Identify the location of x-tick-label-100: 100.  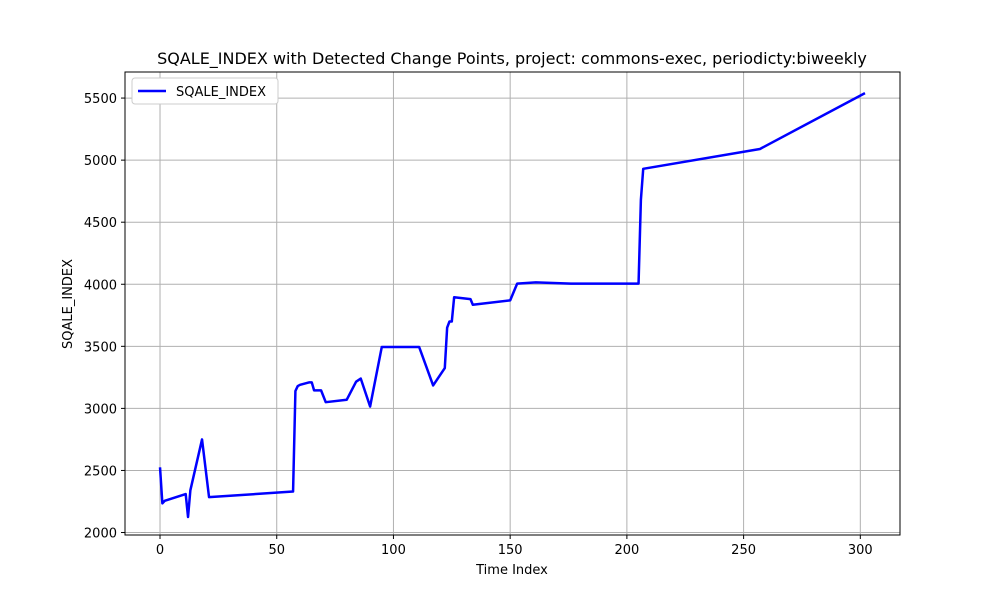
(393, 550).